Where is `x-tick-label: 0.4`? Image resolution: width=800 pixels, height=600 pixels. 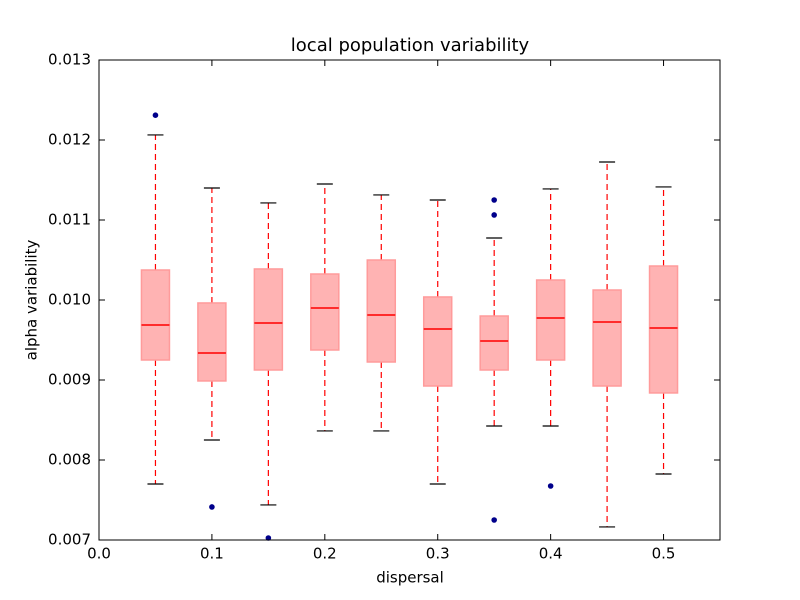 x-tick-label: 0.4 is located at coordinates (551, 554).